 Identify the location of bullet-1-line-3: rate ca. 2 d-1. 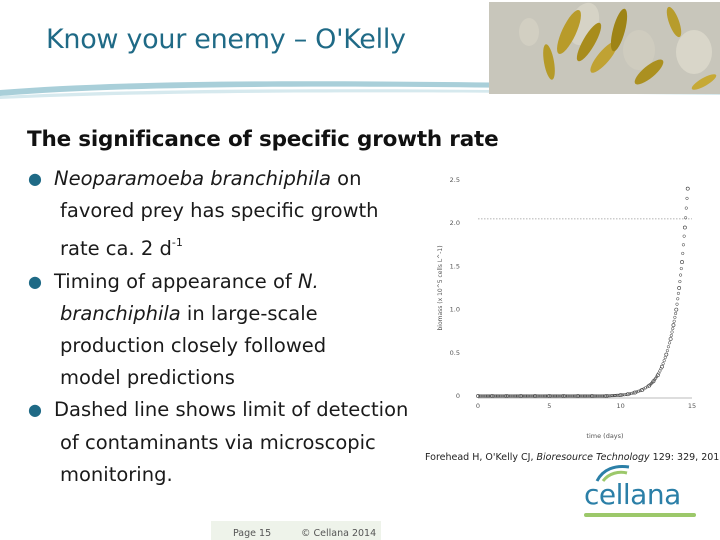
(121, 248).